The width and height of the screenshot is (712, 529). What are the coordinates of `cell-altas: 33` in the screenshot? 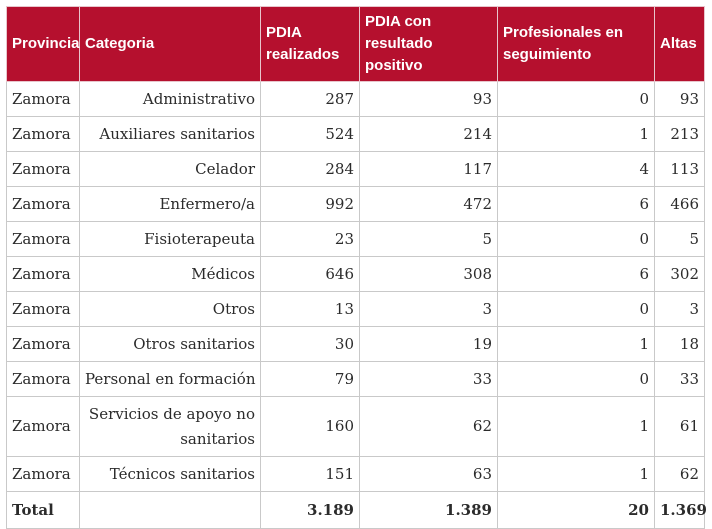 It's located at (679, 379).